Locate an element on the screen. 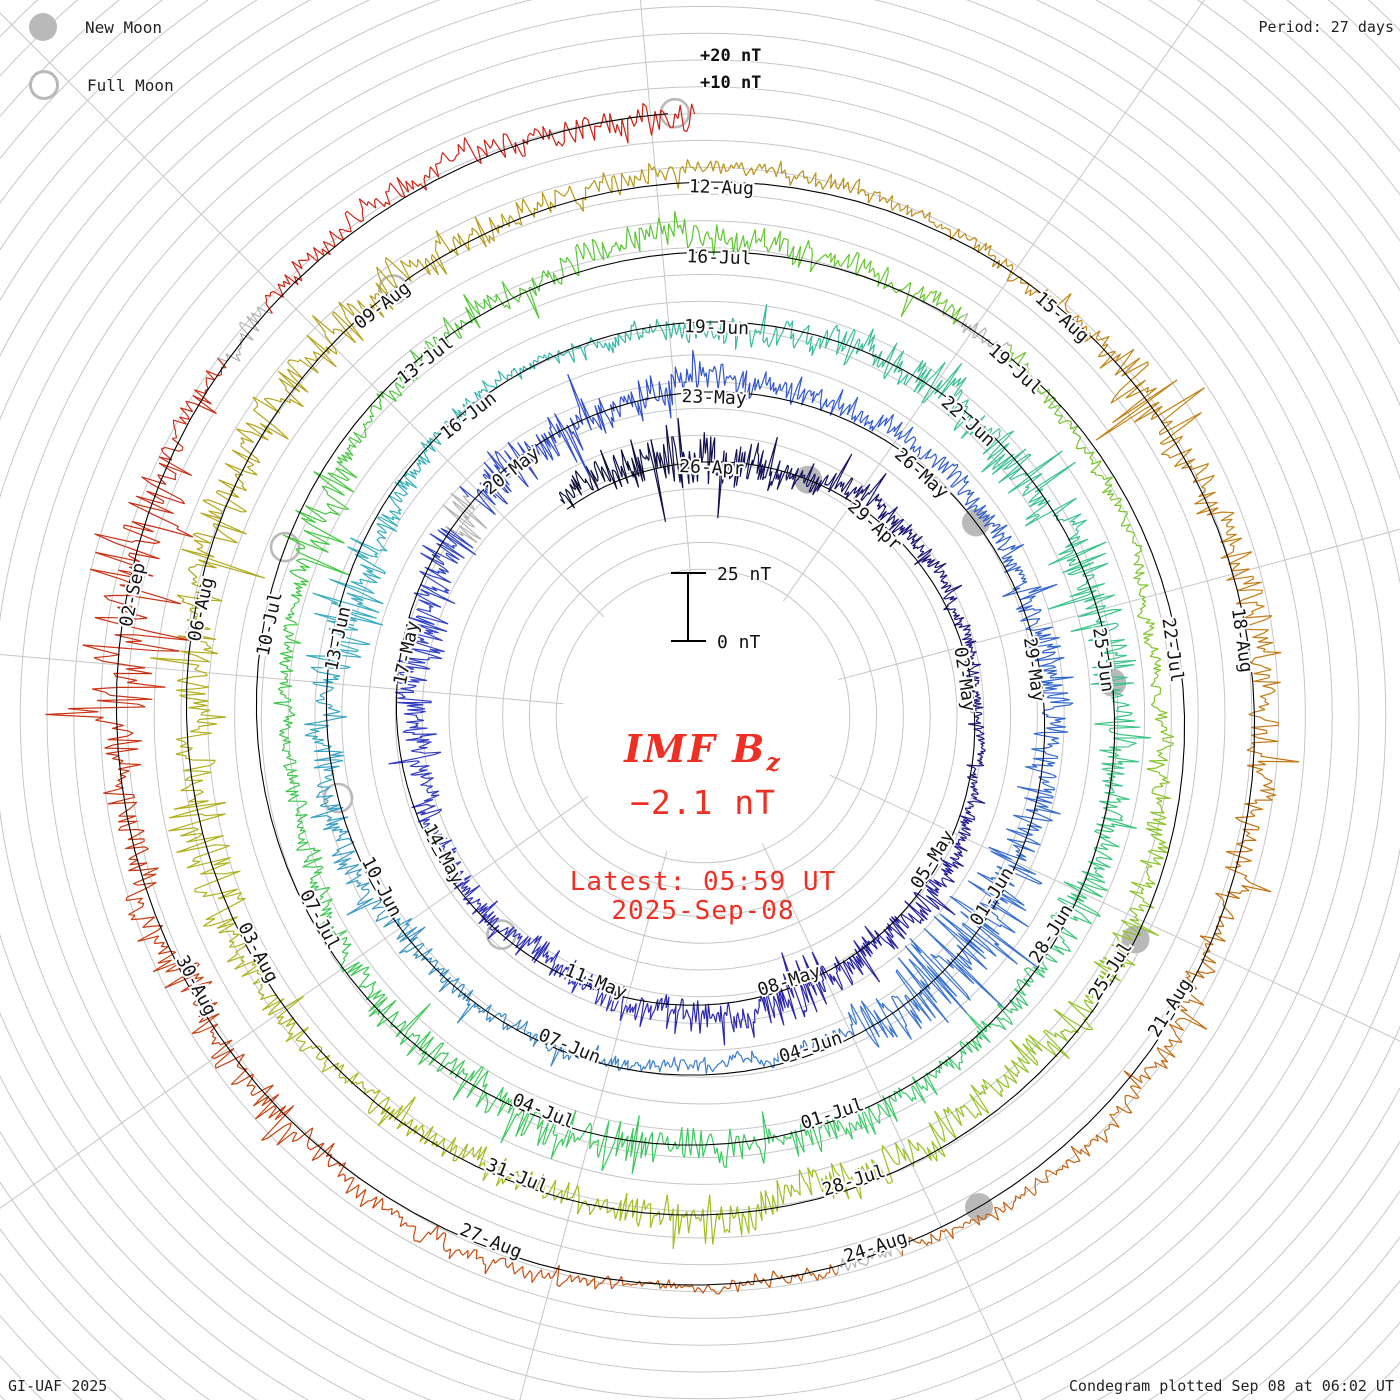 The width and height of the screenshot is (1400, 1400). spiral-date-label: 01-Jun is located at coordinates (992, 896).